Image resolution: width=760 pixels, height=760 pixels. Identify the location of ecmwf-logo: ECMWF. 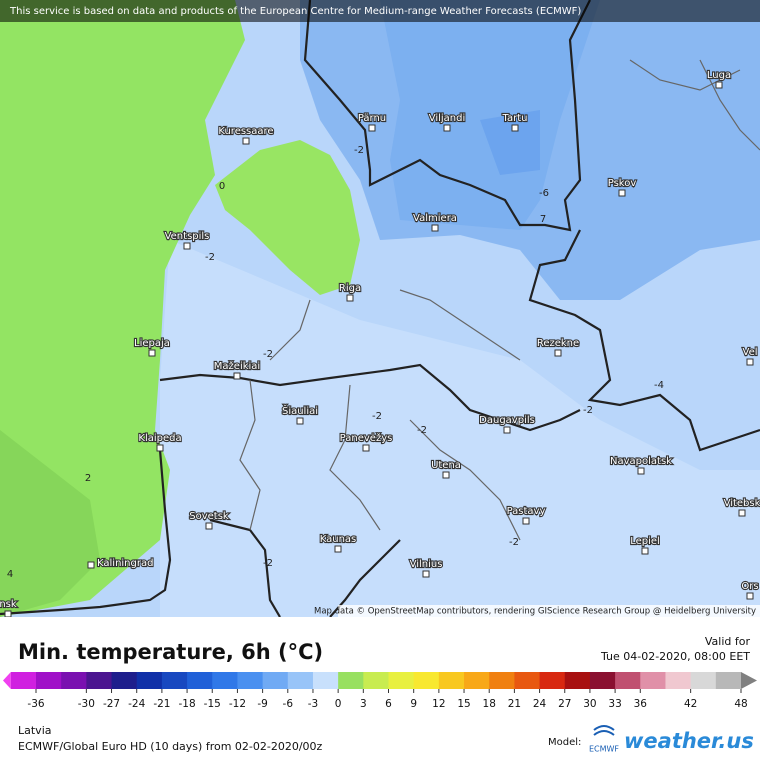
(604, 749).